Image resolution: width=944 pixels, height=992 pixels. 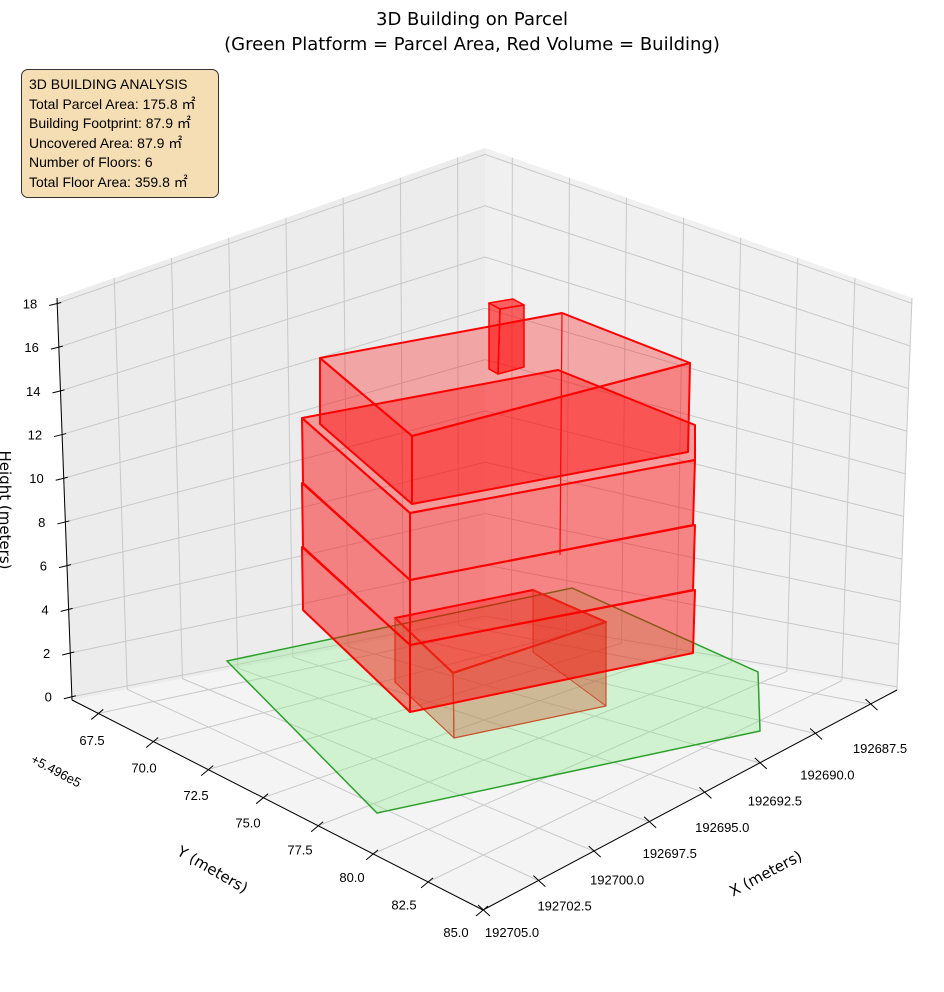 I want to click on z-tick-label: 6, so click(x=43, y=566).